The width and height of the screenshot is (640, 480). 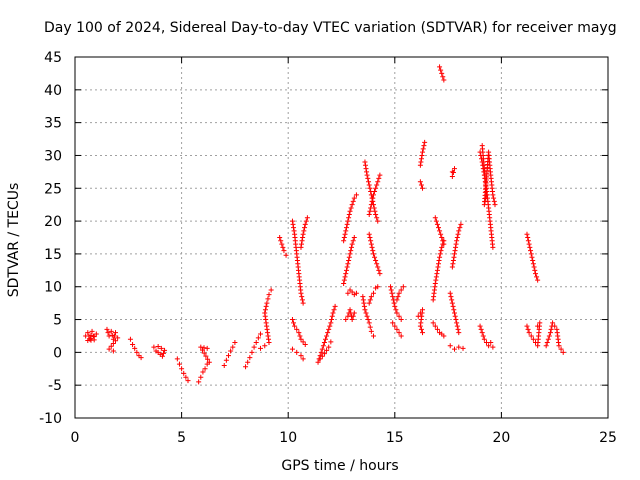 What do you see at coordinates (53, 288) in the screenshot?
I see `y-tick-label: 10` at bounding box center [53, 288].